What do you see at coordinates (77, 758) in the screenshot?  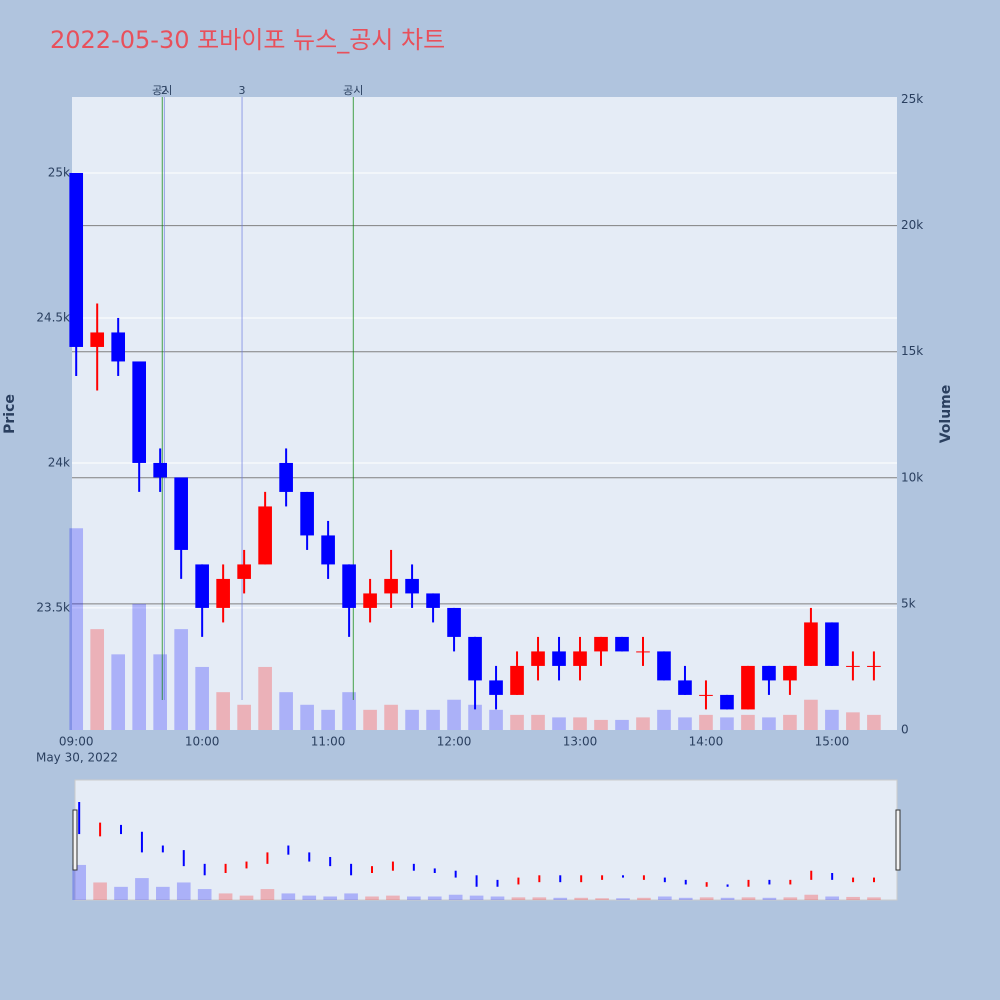 I see `x-date-label: May 30, 2022` at bounding box center [77, 758].